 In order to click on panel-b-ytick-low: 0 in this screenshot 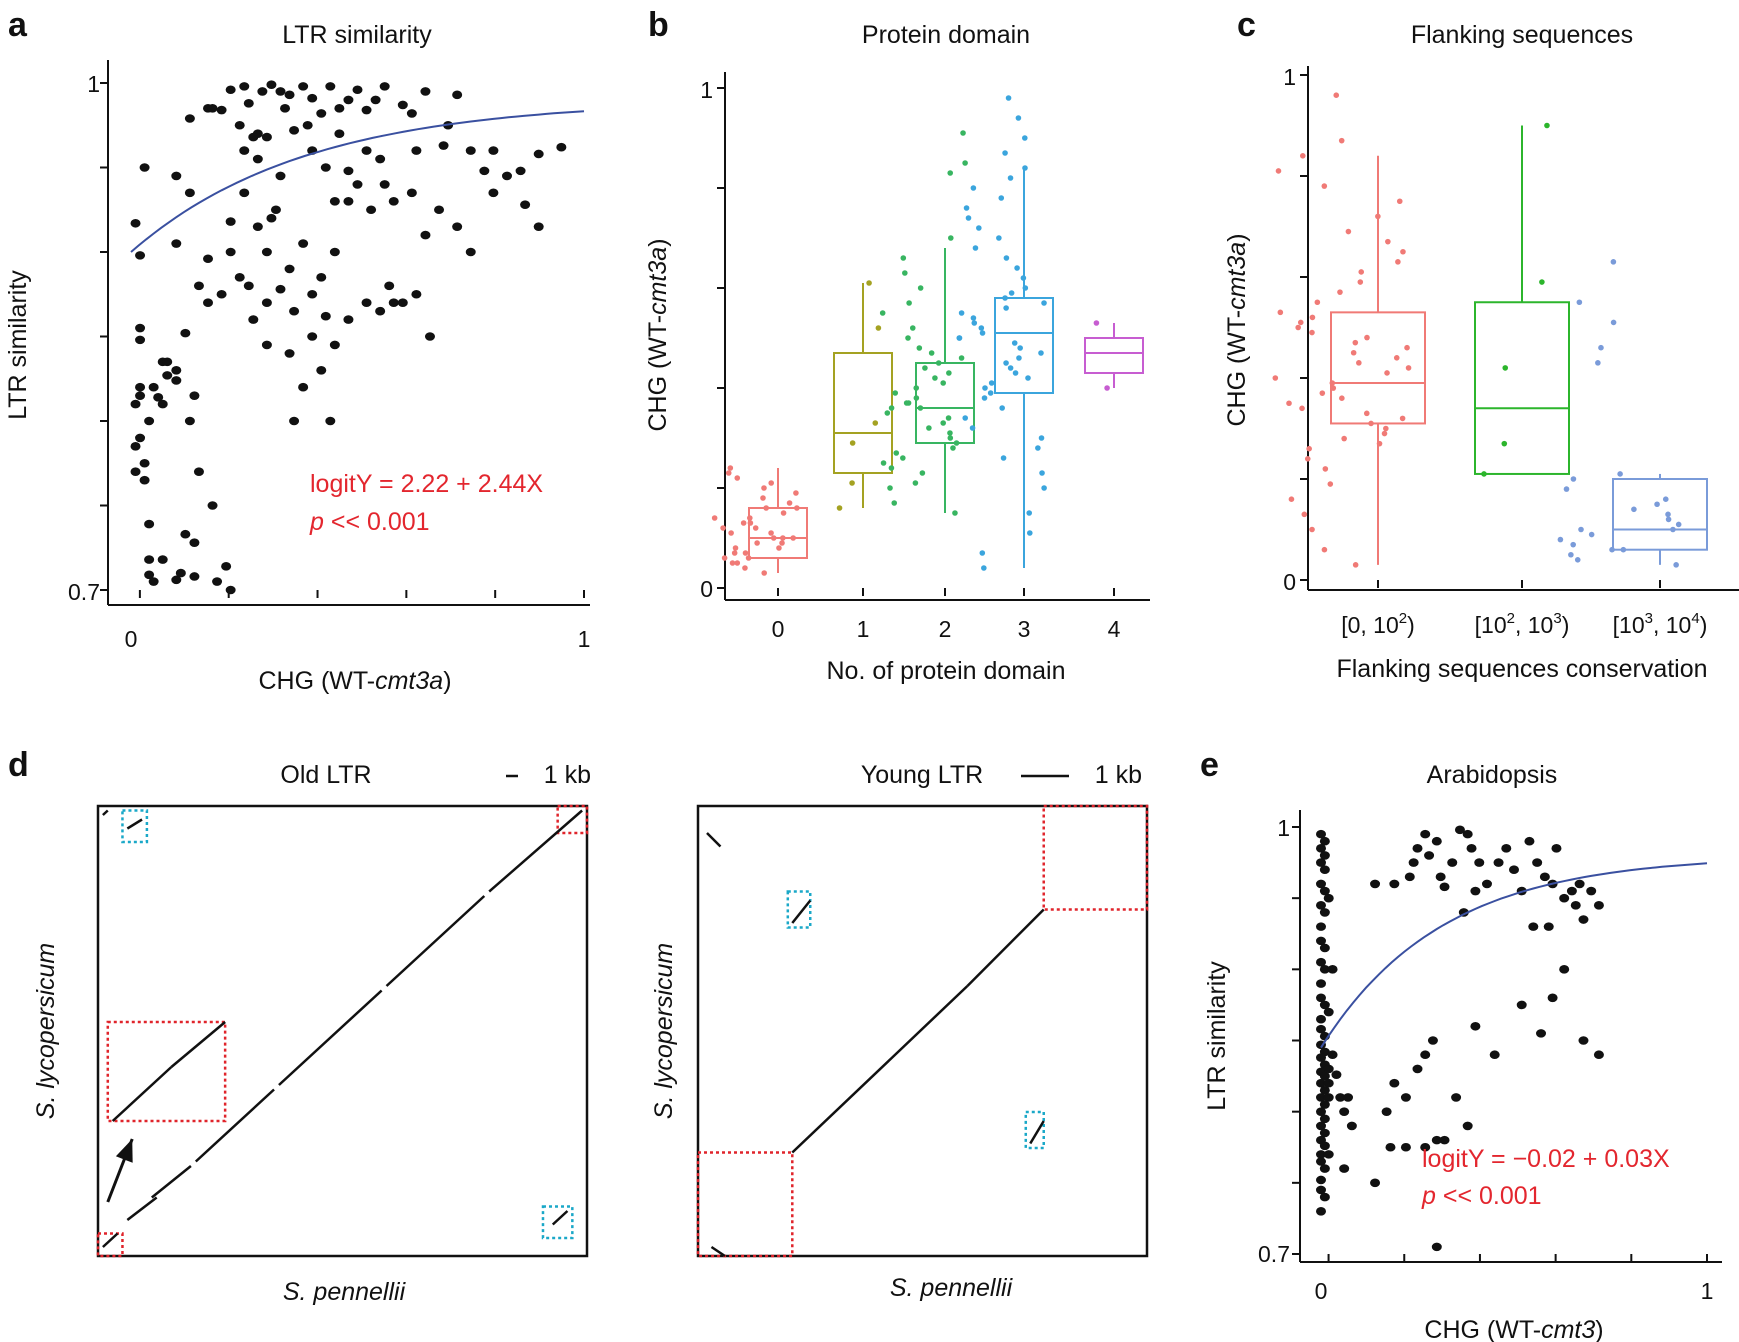, I will do `click(706, 589)`.